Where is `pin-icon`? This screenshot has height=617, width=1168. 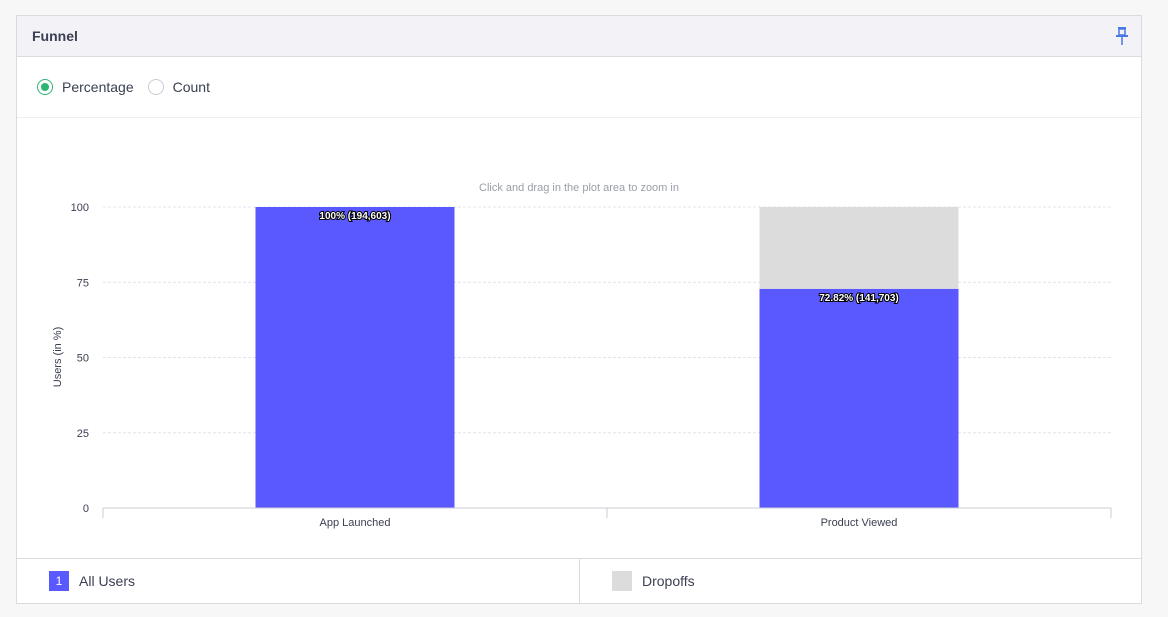 pin-icon is located at coordinates (1122, 36).